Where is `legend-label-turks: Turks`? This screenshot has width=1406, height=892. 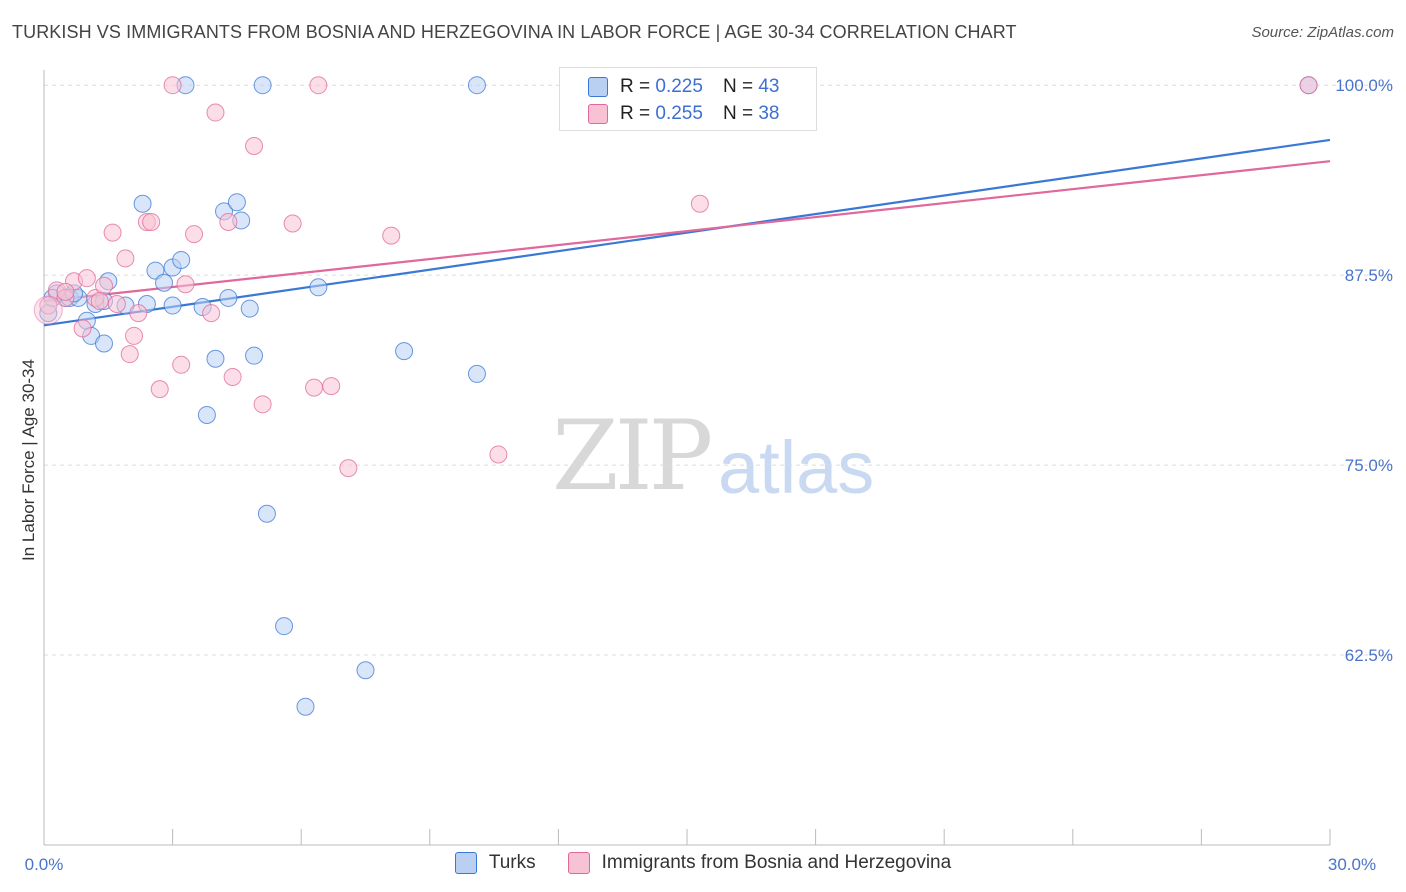
legend-label-turks: Turks is located at coordinates (512, 862).